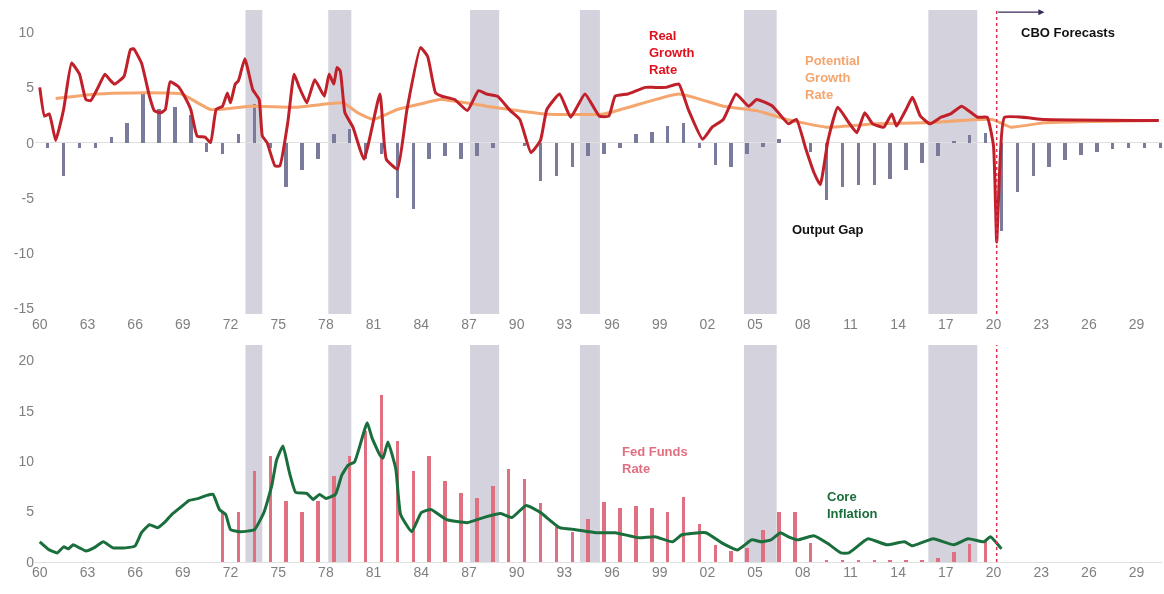 The image size is (1164, 594). I want to click on text: Output Gap, so click(828, 229).